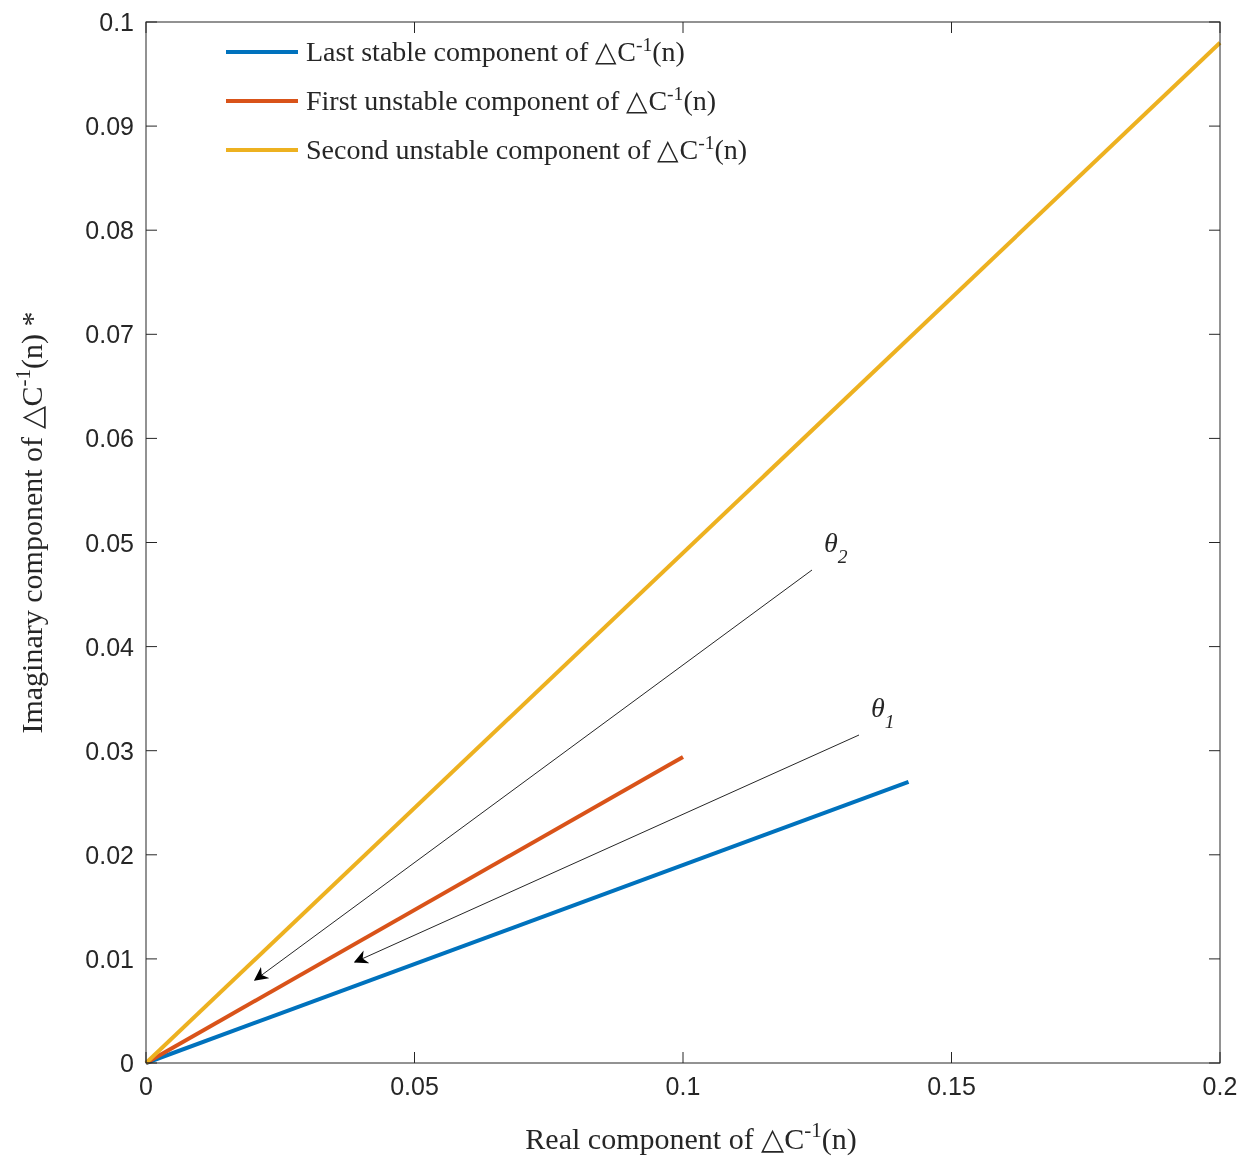  Describe the element at coordinates (951, 1086) in the screenshot. I see `x-tick-label: 0.15` at that location.